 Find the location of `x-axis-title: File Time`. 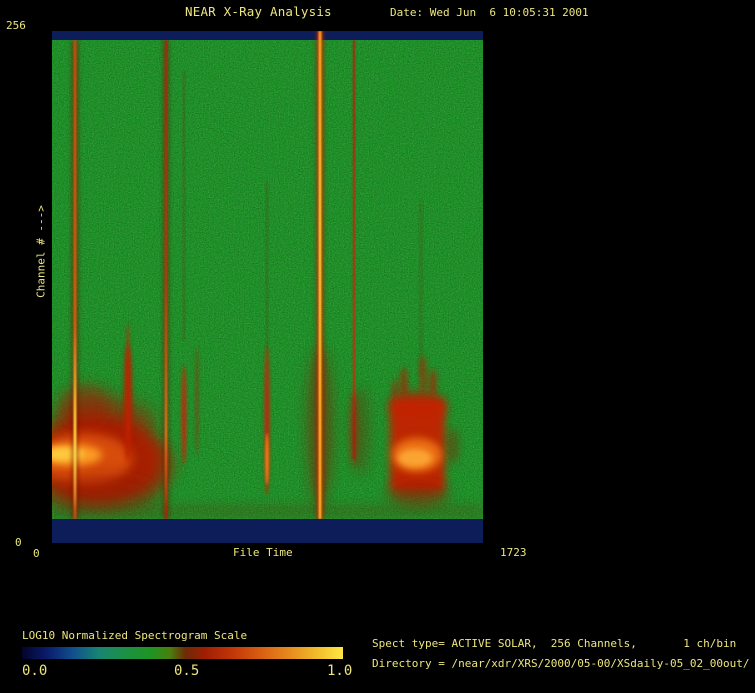

x-axis-title: File Time is located at coordinates (263, 552).